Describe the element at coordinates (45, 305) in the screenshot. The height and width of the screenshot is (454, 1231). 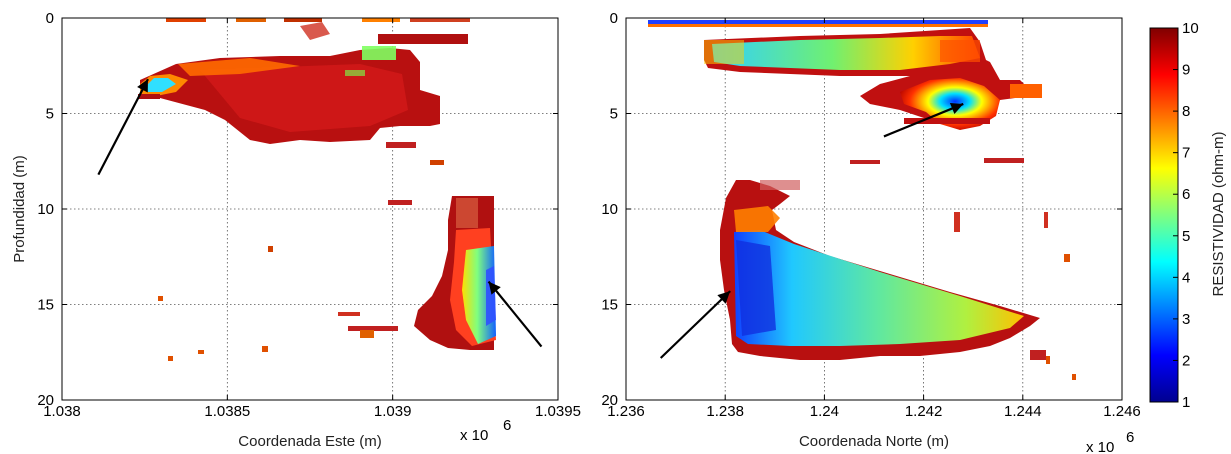
I see `left-ytick-label: 15` at that location.